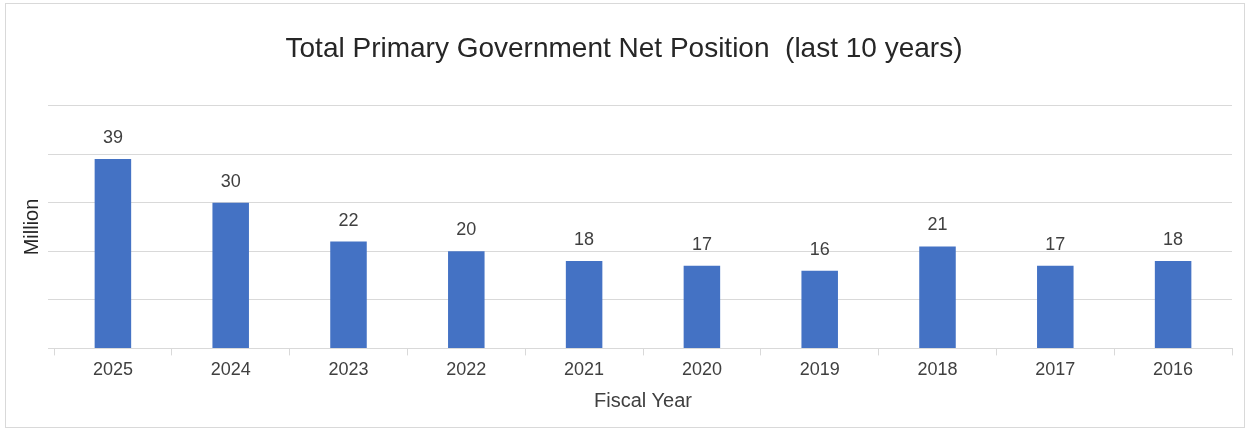 The image size is (1252, 433). Describe the element at coordinates (466, 229) in the screenshot. I see `data-label: 20` at that location.